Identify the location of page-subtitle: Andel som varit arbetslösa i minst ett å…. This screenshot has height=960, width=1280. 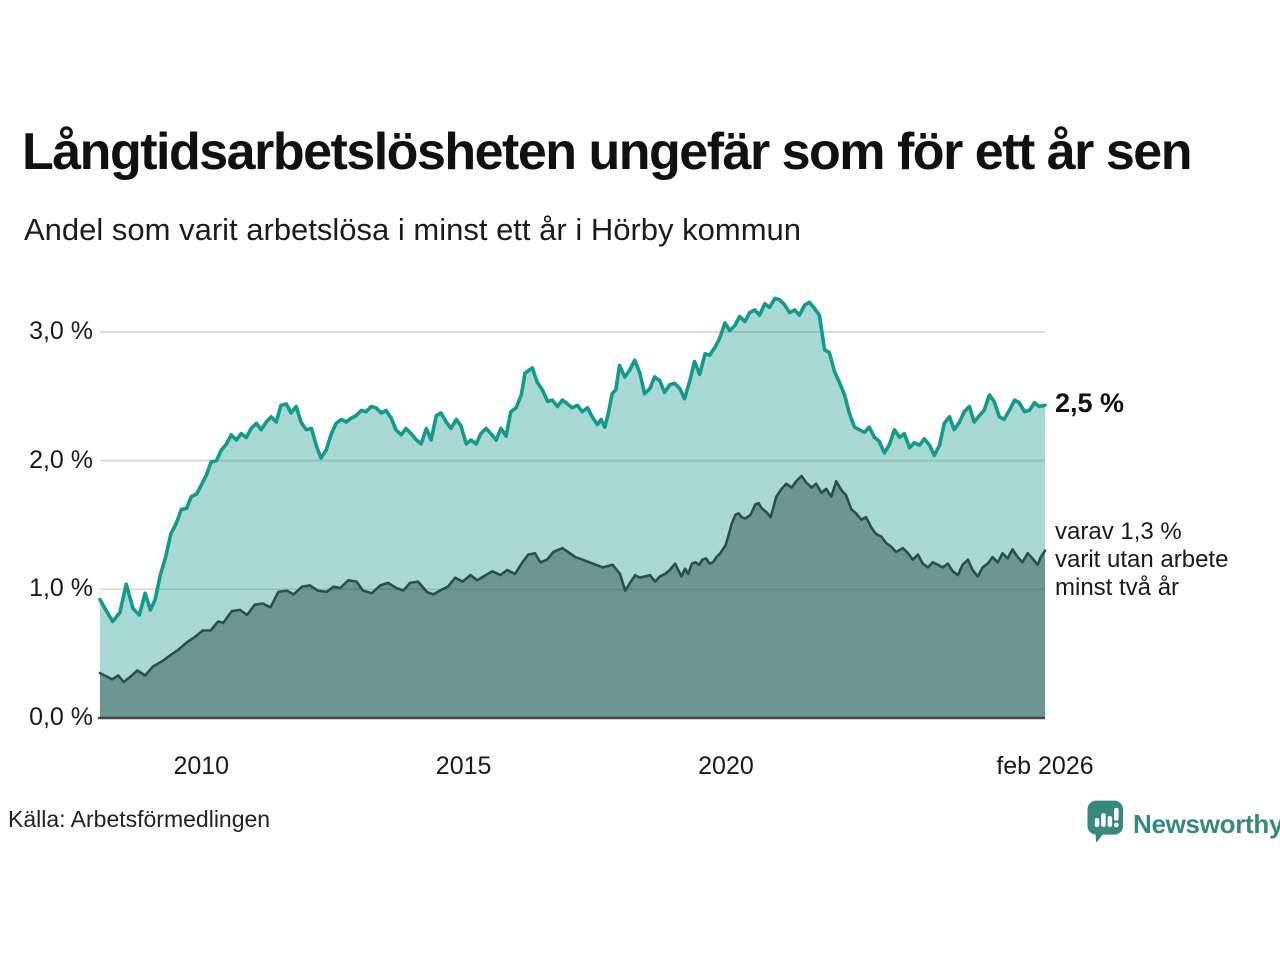
(412, 229).